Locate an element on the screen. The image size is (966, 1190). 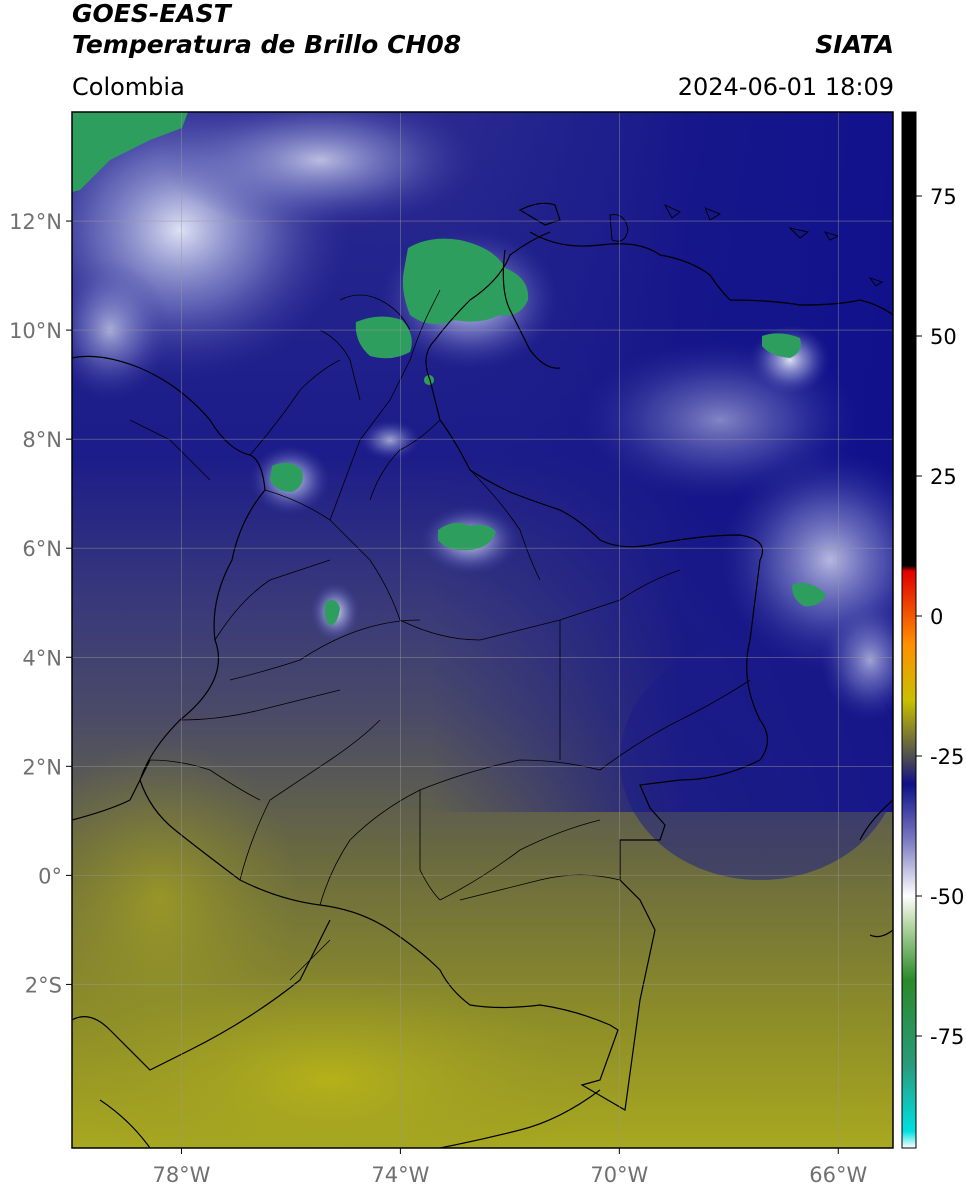
lat-tick-label: 8°N is located at coordinates (42, 440).